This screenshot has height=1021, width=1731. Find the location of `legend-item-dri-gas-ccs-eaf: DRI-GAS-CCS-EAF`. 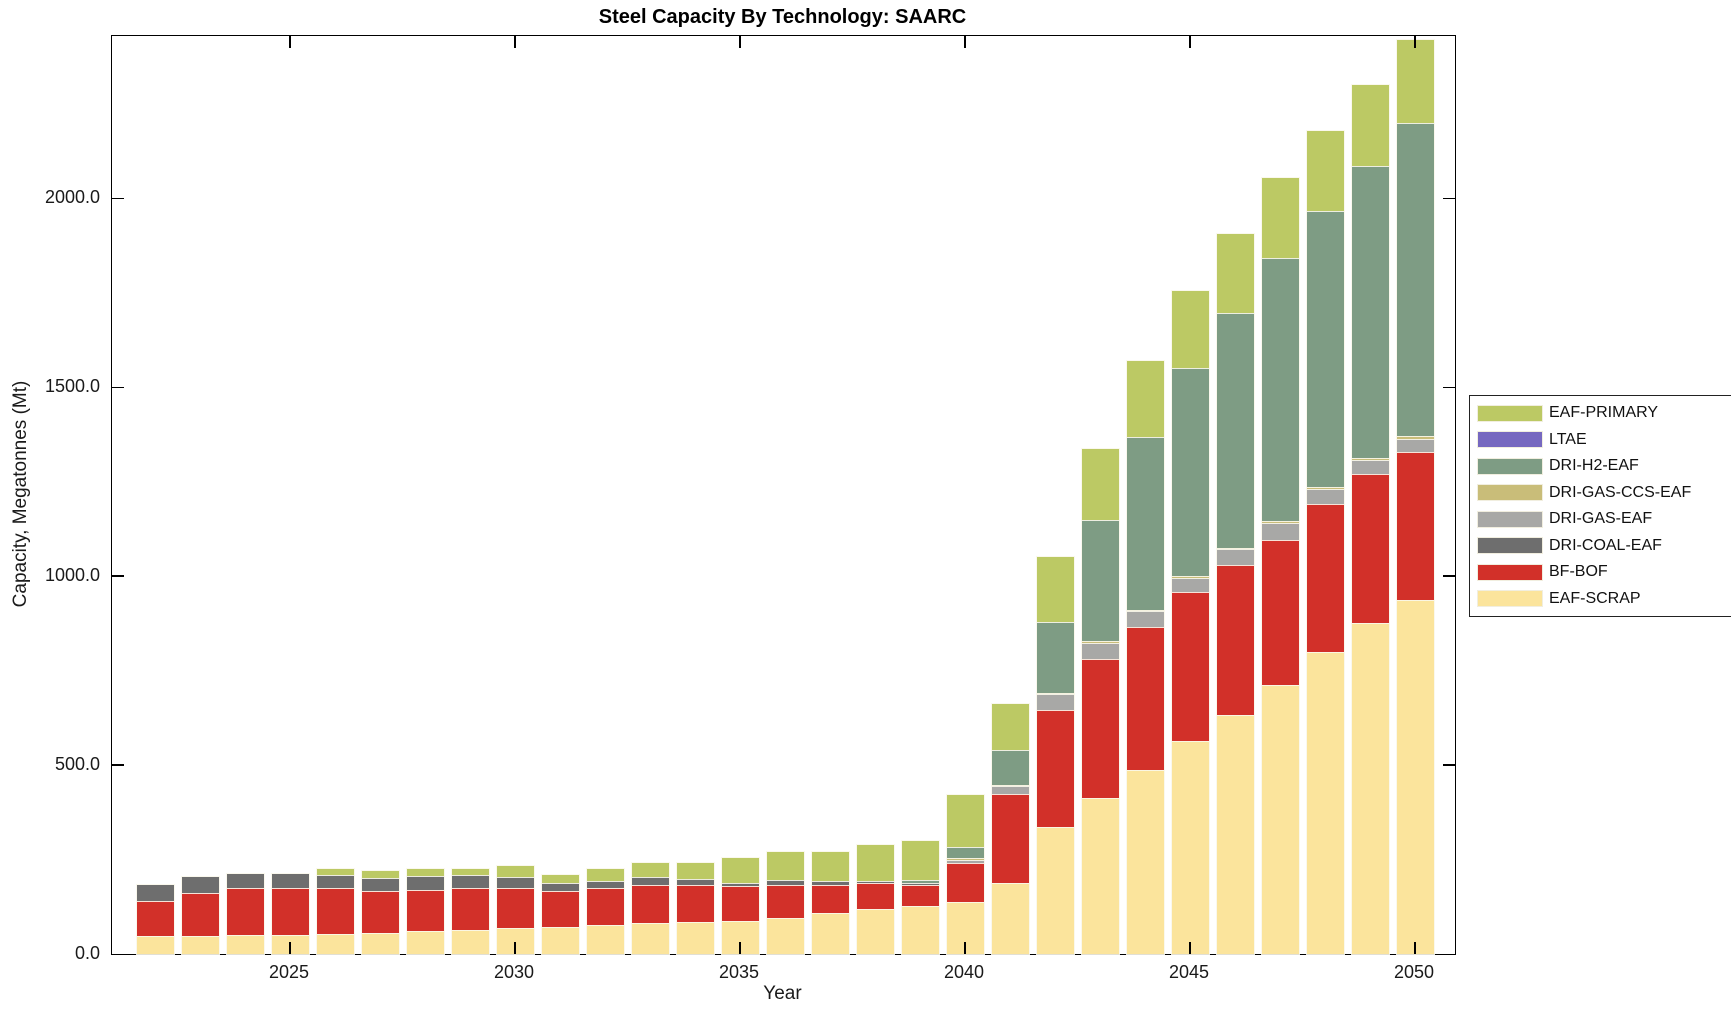

legend-item-dri-gas-ccs-eaf: DRI-GAS-CCS-EAF is located at coordinates (1604, 493).